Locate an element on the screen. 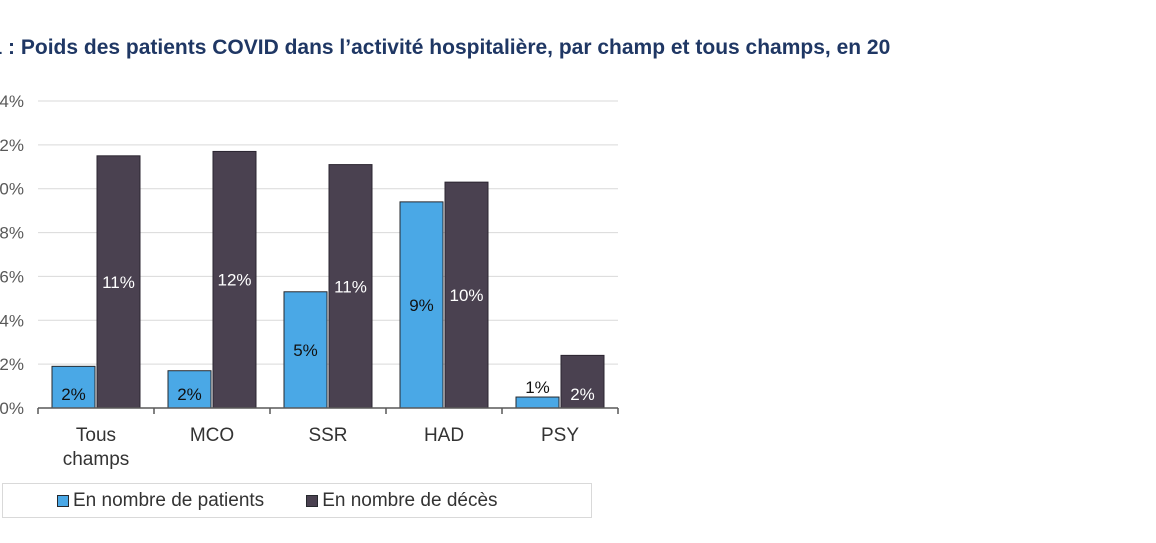 The width and height of the screenshot is (1156, 543). y-axis-ticks: 0% 2% 4% 6% 8% 10% 12% 14% is located at coordinates (12, 255).